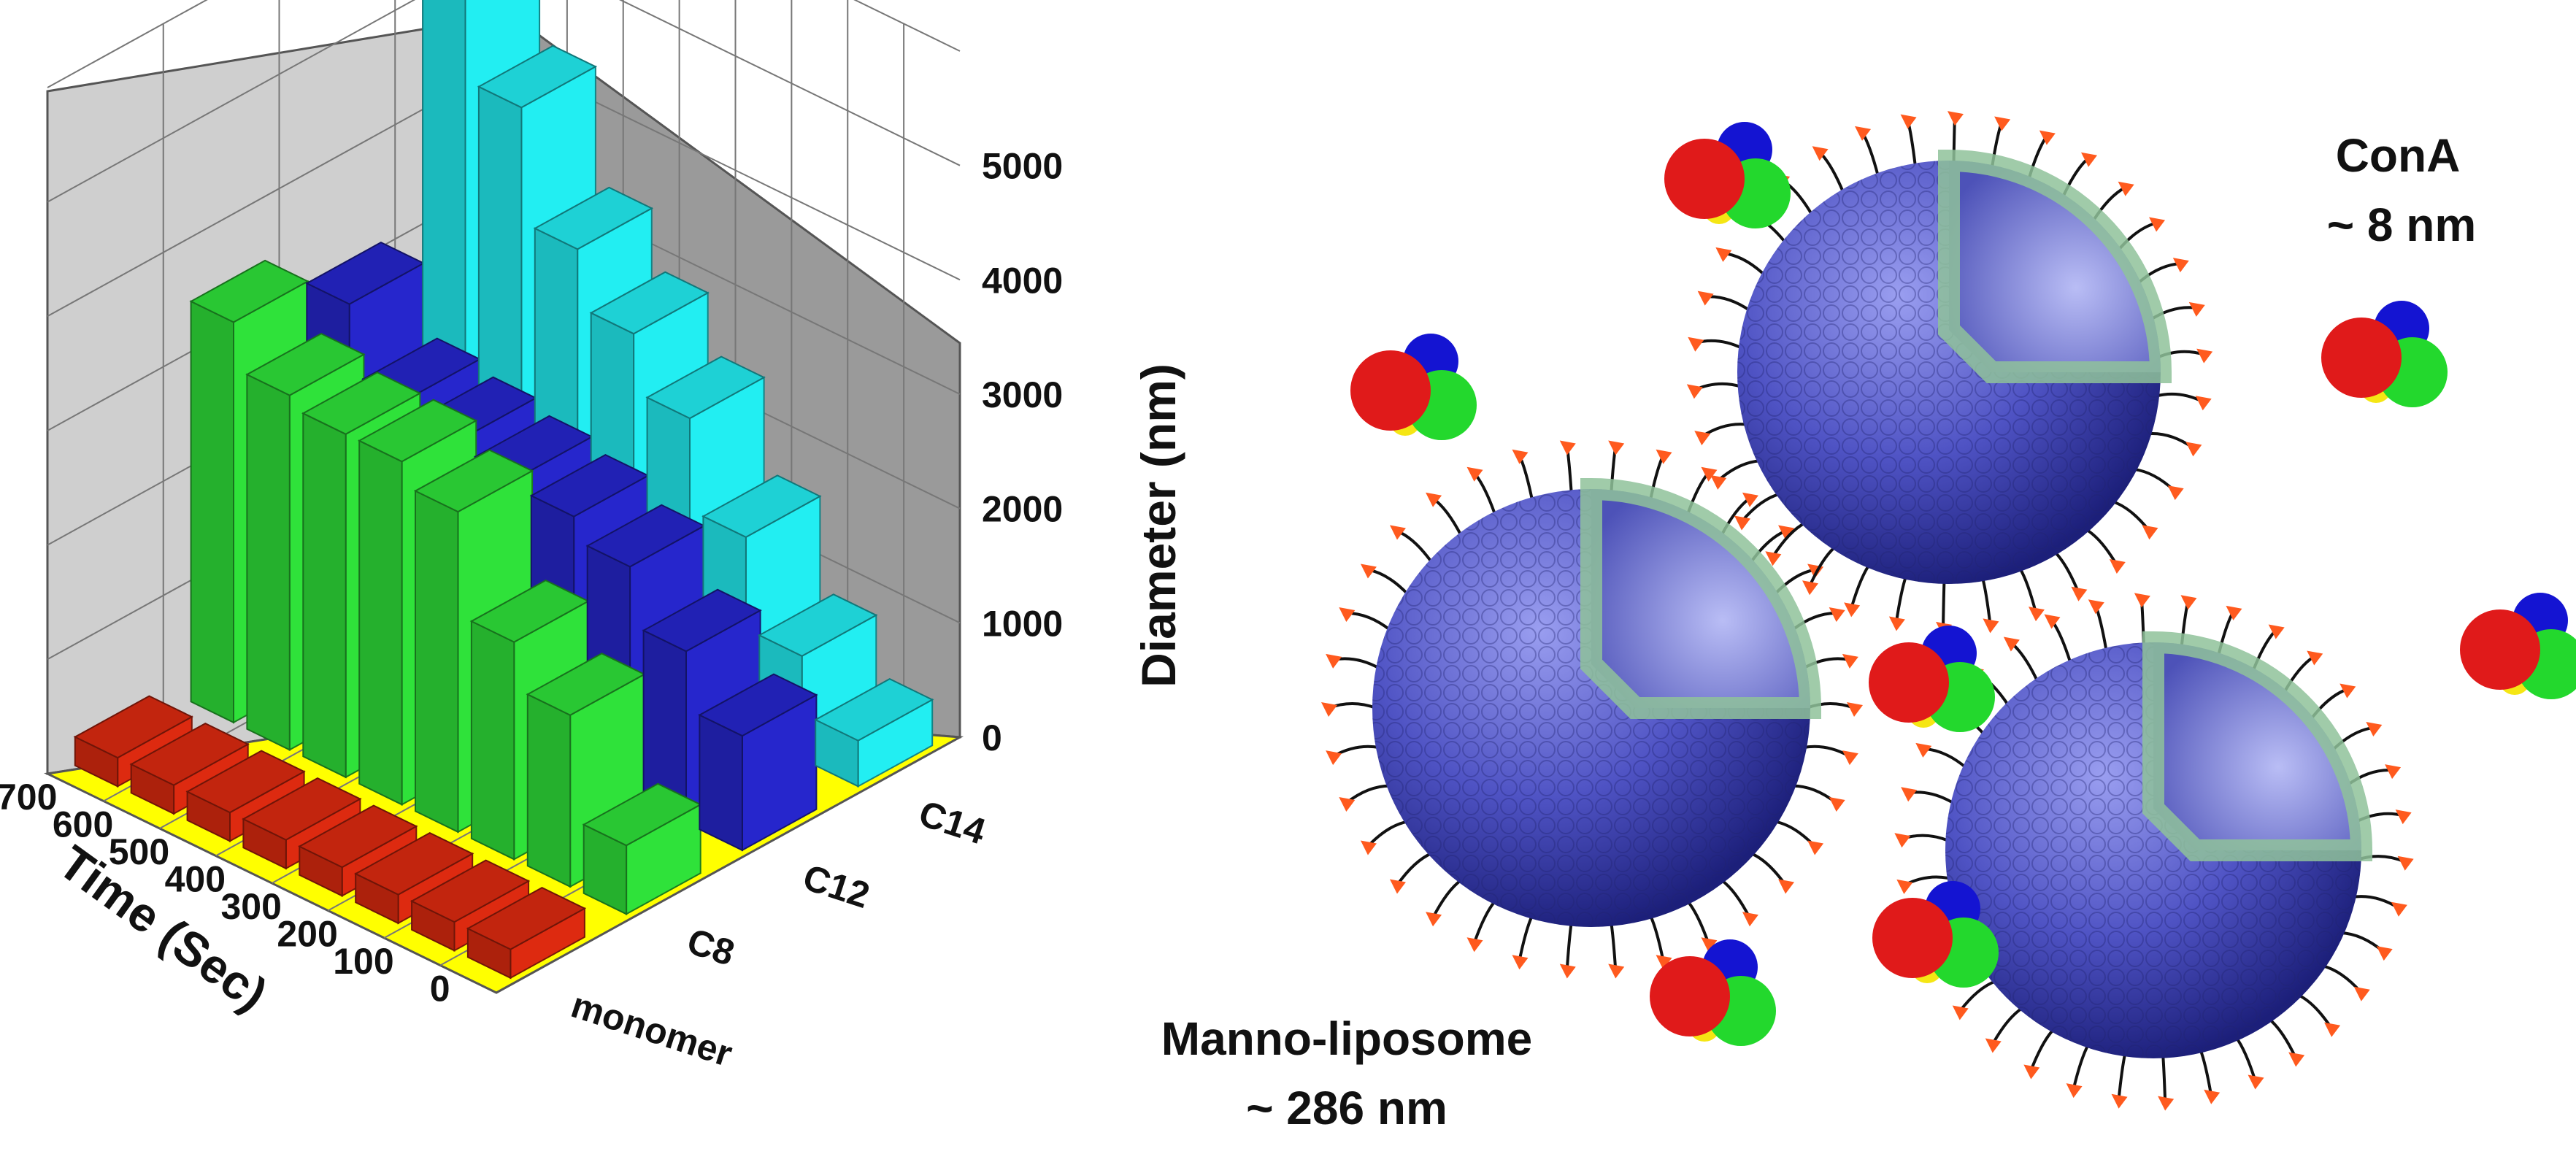  I want to click on bar-C8-t0, so click(642, 848).